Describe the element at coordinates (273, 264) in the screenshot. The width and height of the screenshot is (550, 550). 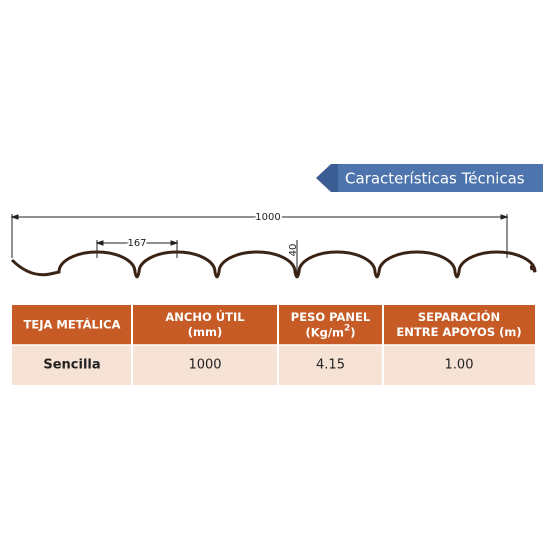
I see `roof-profile` at that location.